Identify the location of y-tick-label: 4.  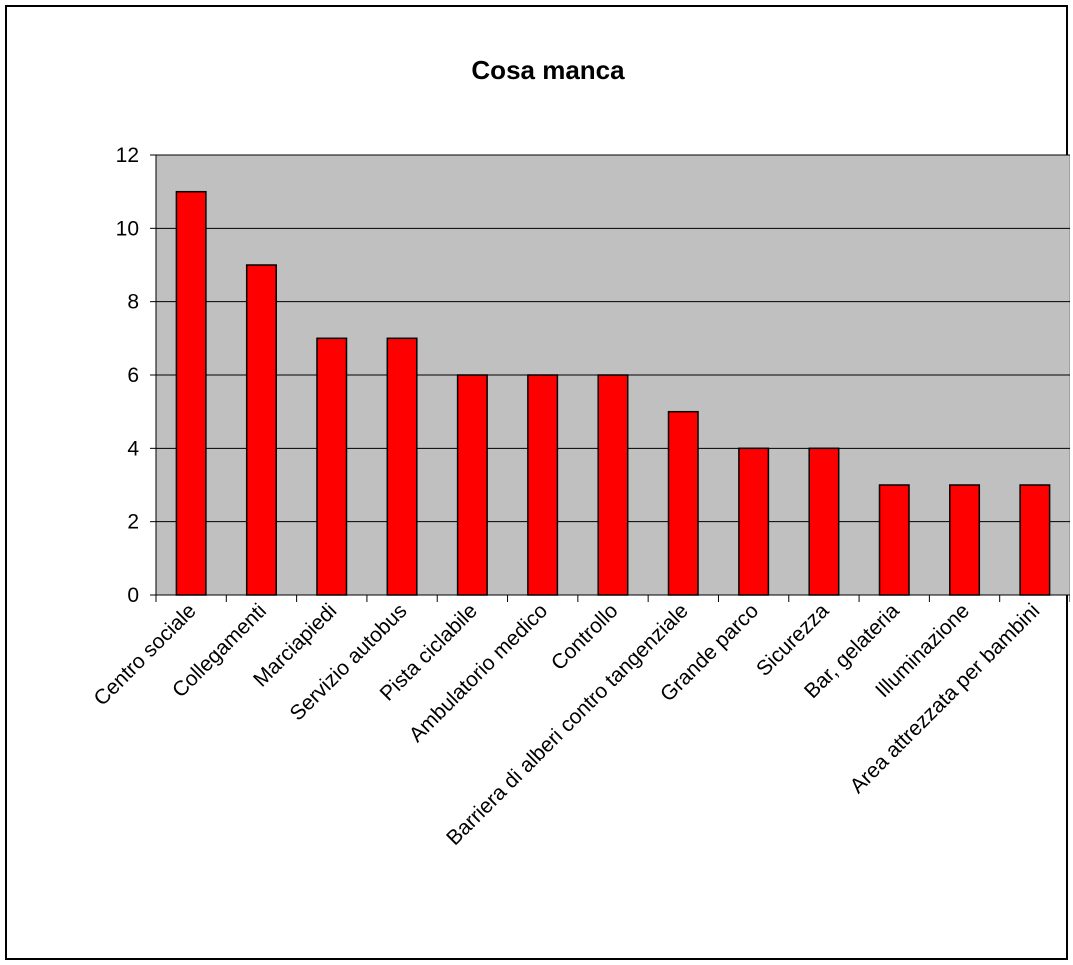
(133, 448).